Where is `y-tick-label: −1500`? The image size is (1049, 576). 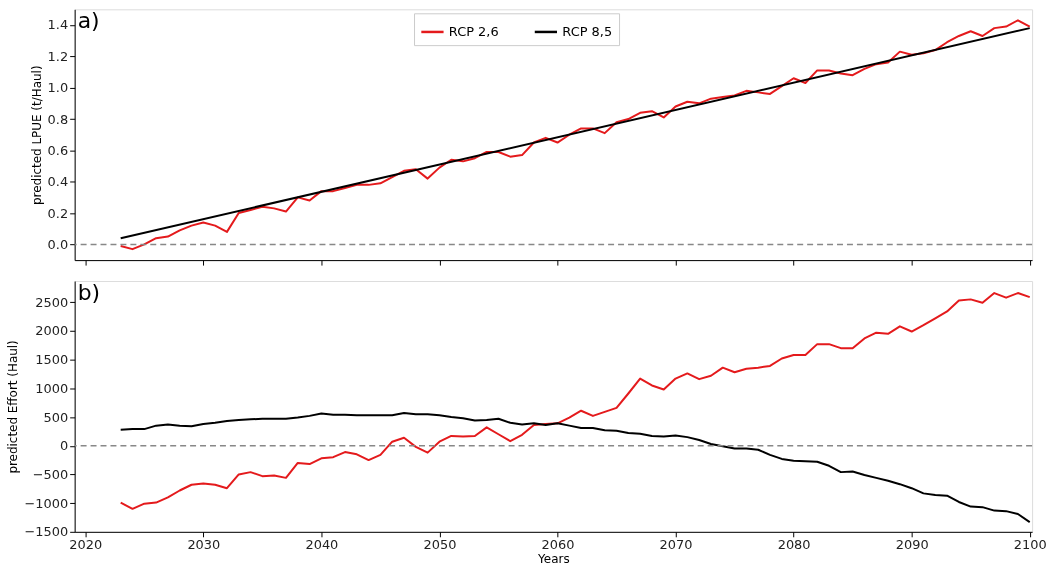 y-tick-label: −1500 is located at coordinates (46, 532).